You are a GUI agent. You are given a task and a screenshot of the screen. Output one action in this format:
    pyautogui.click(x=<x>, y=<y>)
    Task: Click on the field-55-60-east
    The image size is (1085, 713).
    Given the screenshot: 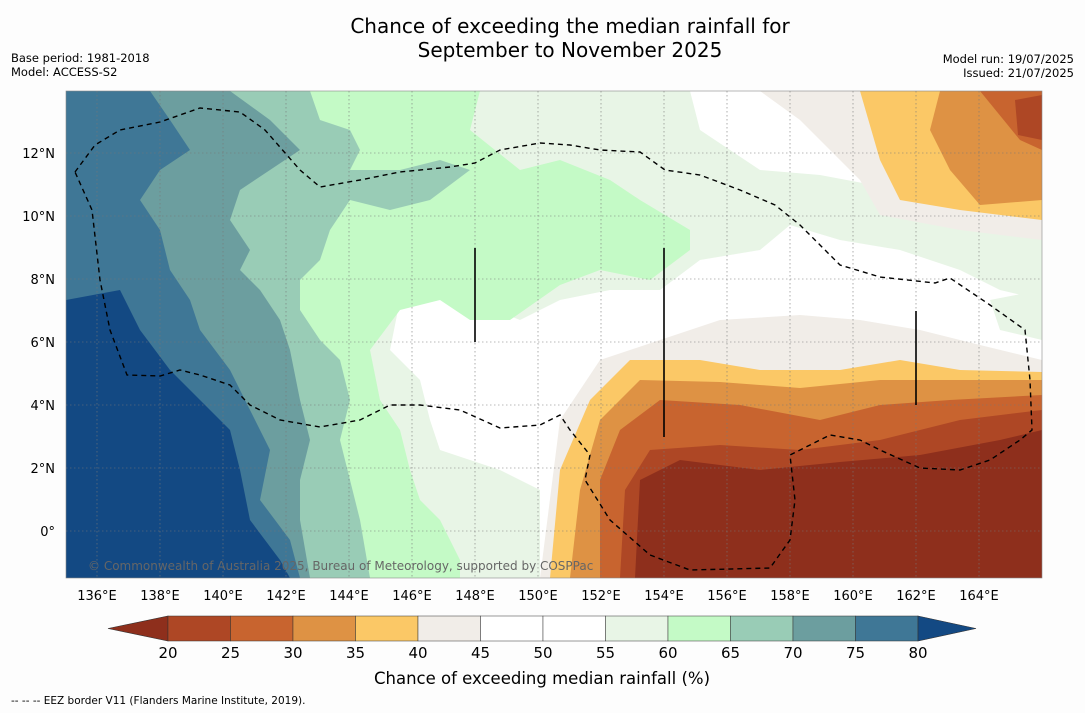 What is the action you would take?
    pyautogui.click(x=1016, y=315)
    